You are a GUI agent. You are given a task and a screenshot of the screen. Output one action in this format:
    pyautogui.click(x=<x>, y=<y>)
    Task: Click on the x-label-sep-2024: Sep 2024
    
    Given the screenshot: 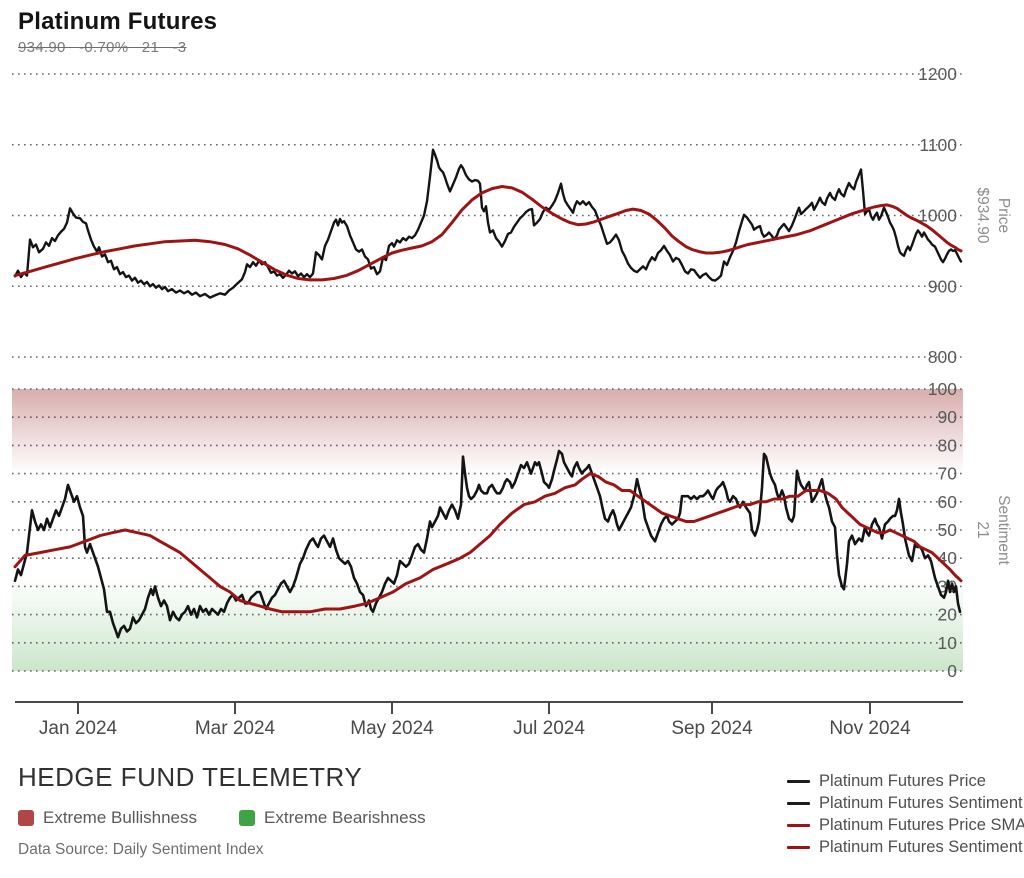 What is the action you would take?
    pyautogui.click(x=712, y=728)
    